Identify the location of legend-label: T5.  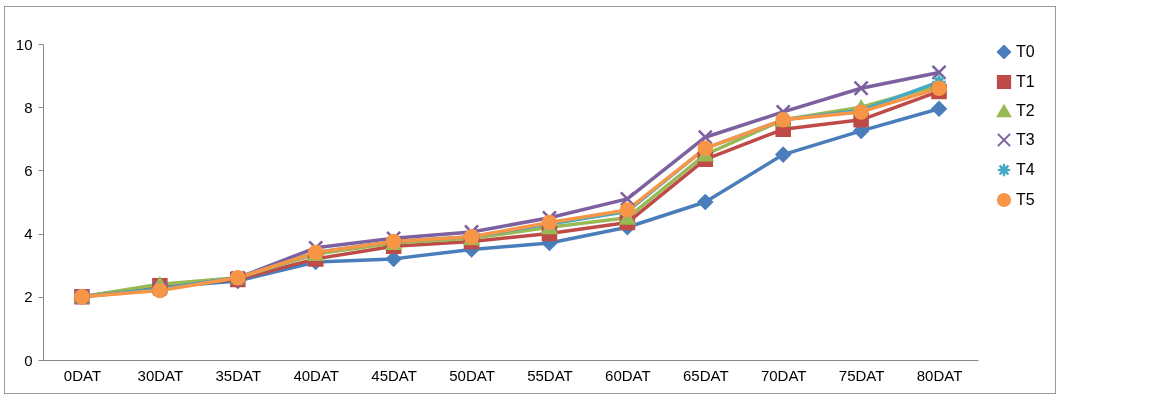
(1025, 199).